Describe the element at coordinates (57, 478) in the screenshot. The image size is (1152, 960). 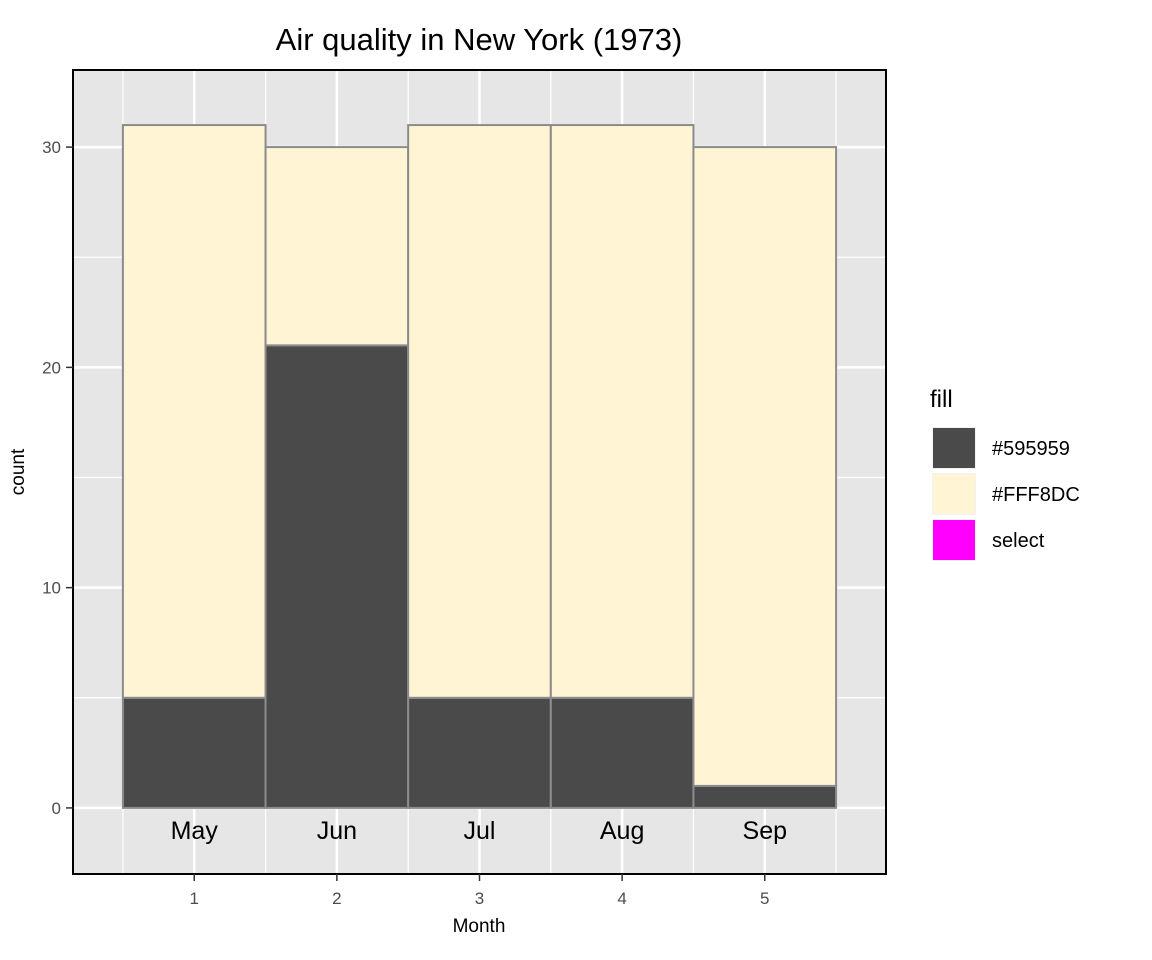
I see `y-axis: 0 10 20 30` at that location.